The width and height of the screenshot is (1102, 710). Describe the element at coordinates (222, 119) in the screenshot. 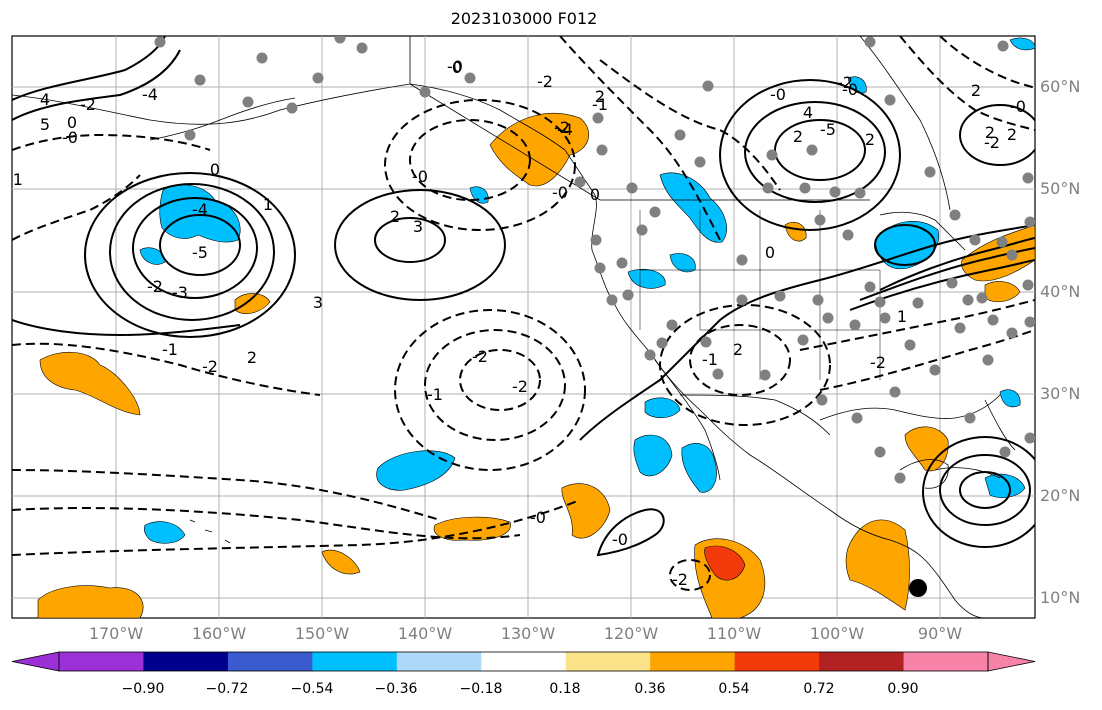

I see `aleutian-chain` at that location.